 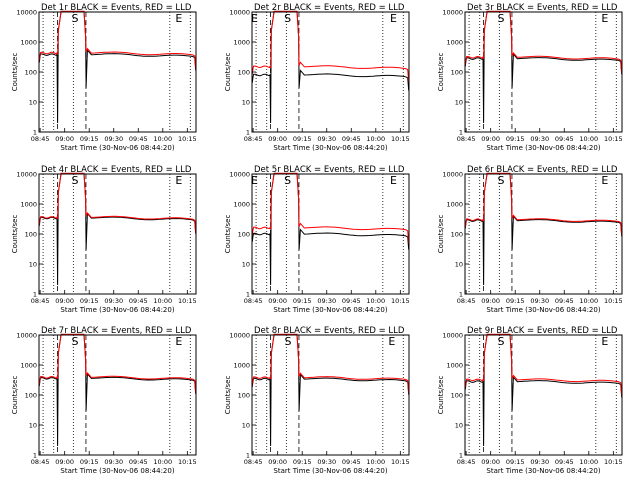 What do you see at coordinates (329, 8) in the screenshot?
I see `panel-title: Det 2r BLACK = Events, RED = LLD` at bounding box center [329, 8].